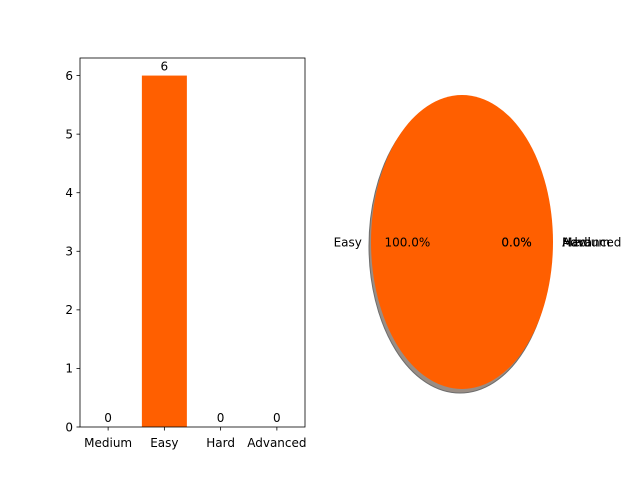 The width and height of the screenshot is (640, 485). What do you see at coordinates (69, 134) in the screenshot?
I see `y-tick-label: 5` at bounding box center [69, 134].